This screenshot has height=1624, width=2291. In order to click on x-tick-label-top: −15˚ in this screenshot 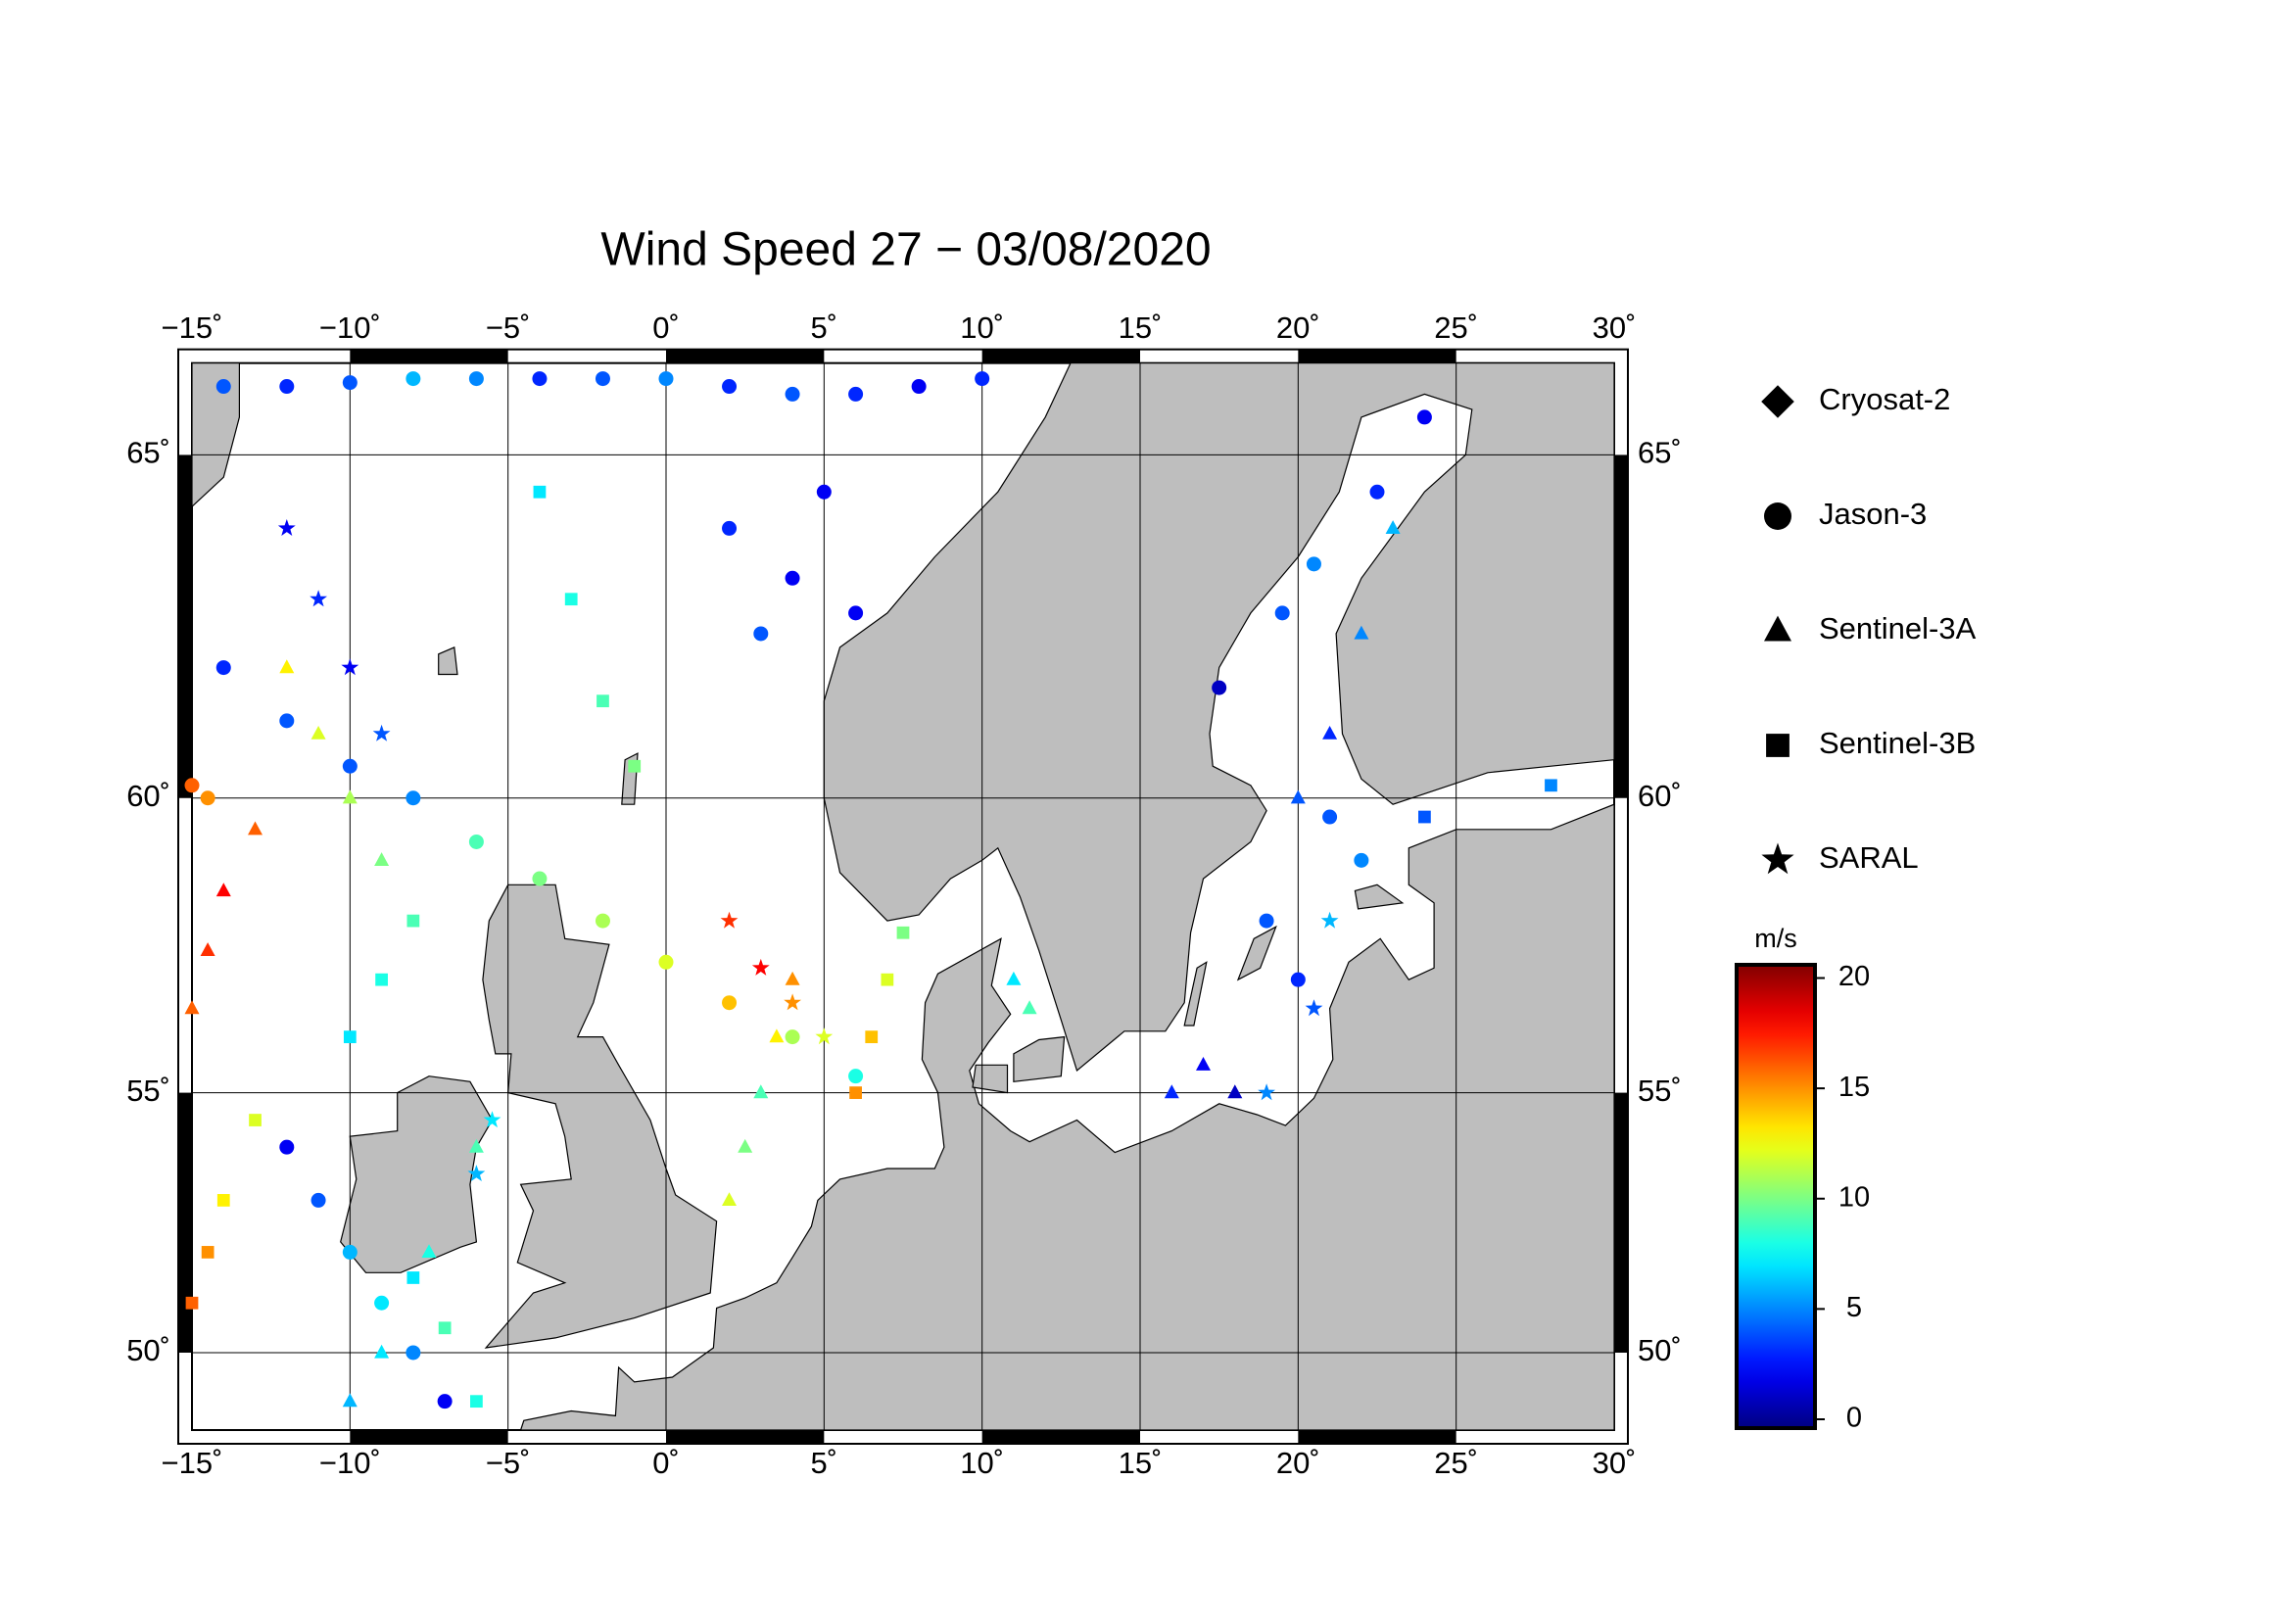, I will do `click(192, 327)`.